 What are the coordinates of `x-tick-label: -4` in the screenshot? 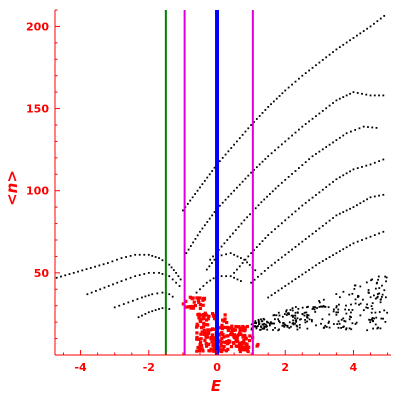 It's located at (80, 367).